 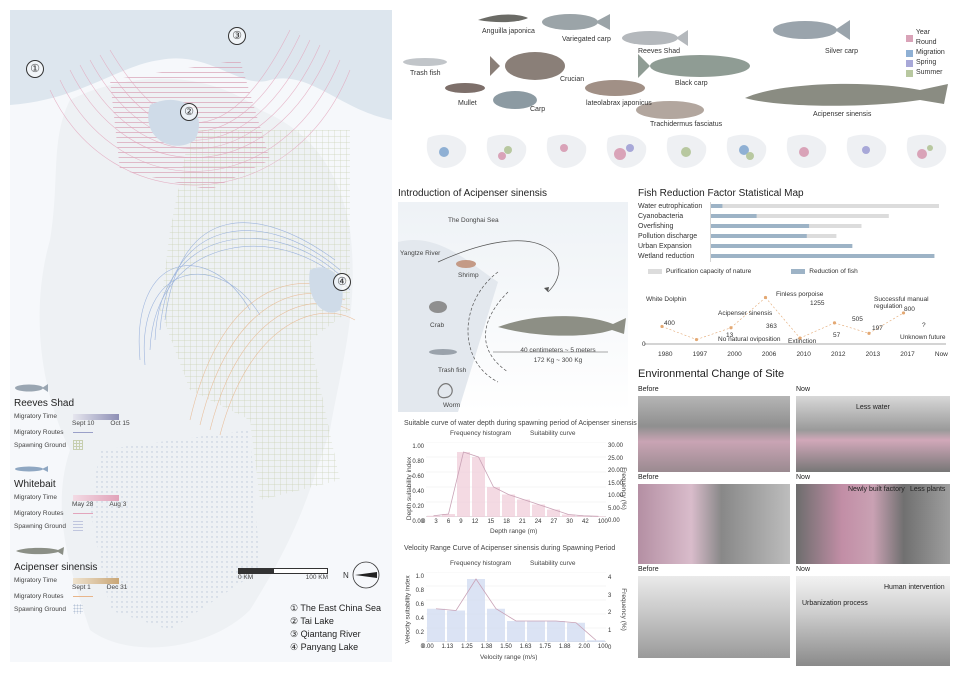 I want to click on label-crab: Crab, so click(x=437, y=325).